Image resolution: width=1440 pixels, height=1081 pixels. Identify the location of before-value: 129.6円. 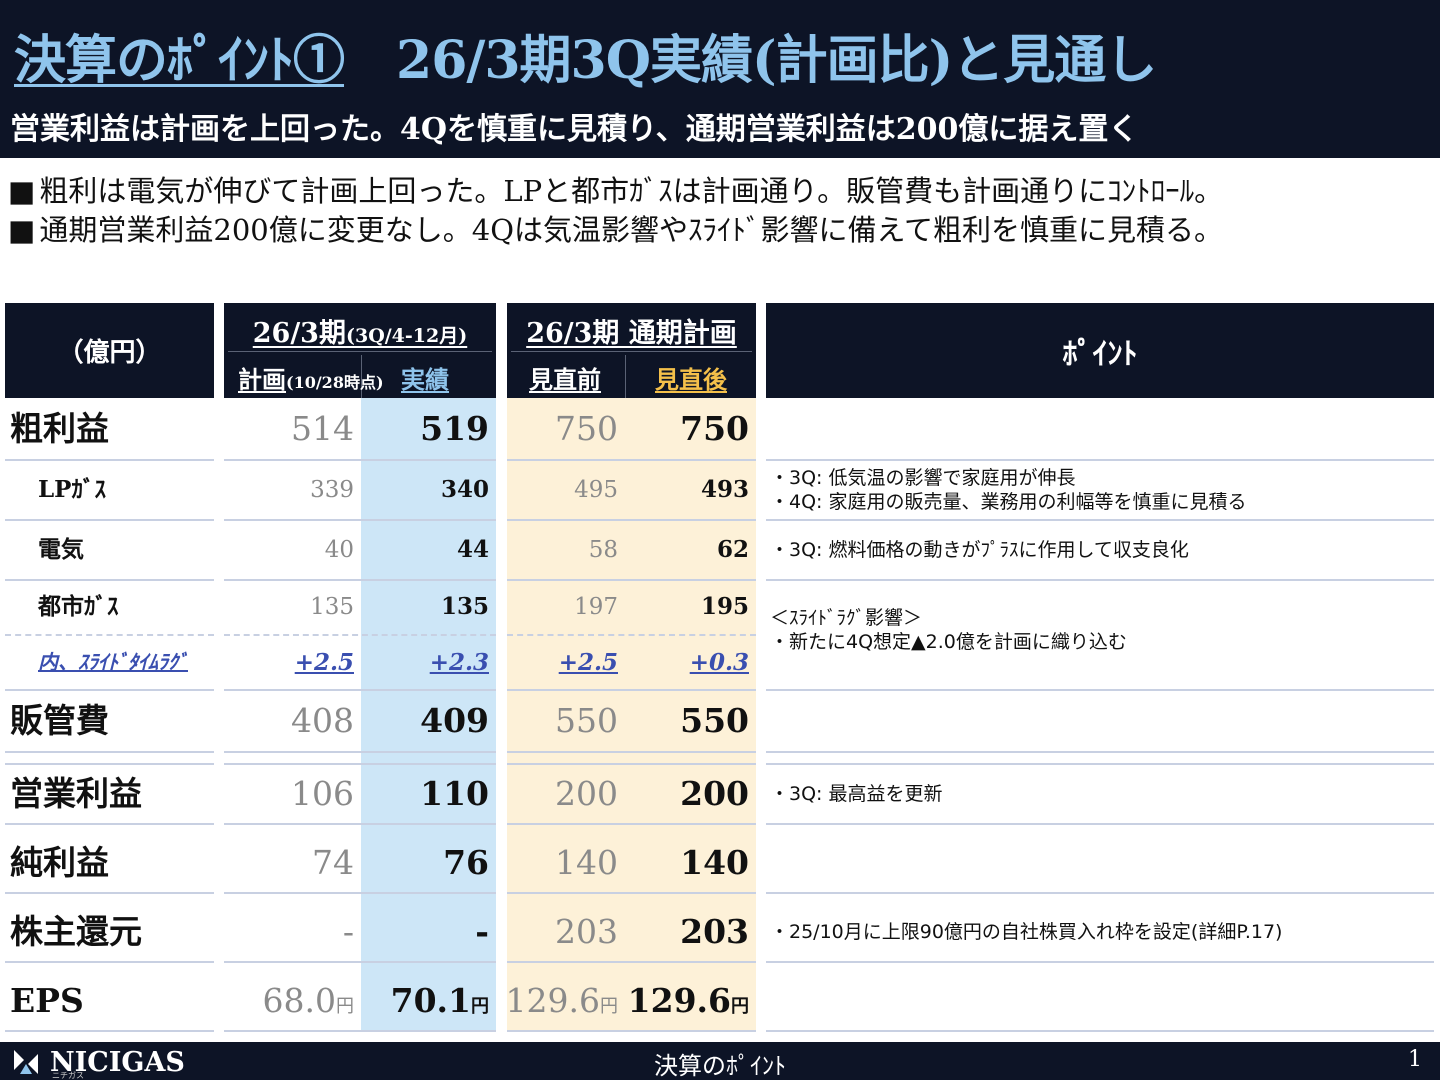
(561, 1000).